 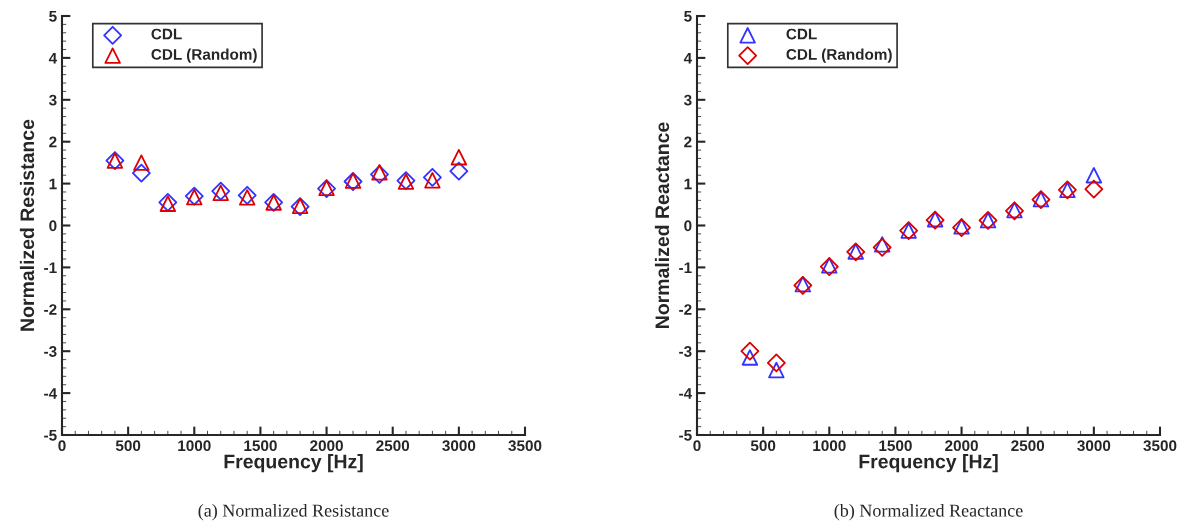 What do you see at coordinates (662, 225) in the screenshot?
I see `y-axis-title: Normalized Reactance` at bounding box center [662, 225].